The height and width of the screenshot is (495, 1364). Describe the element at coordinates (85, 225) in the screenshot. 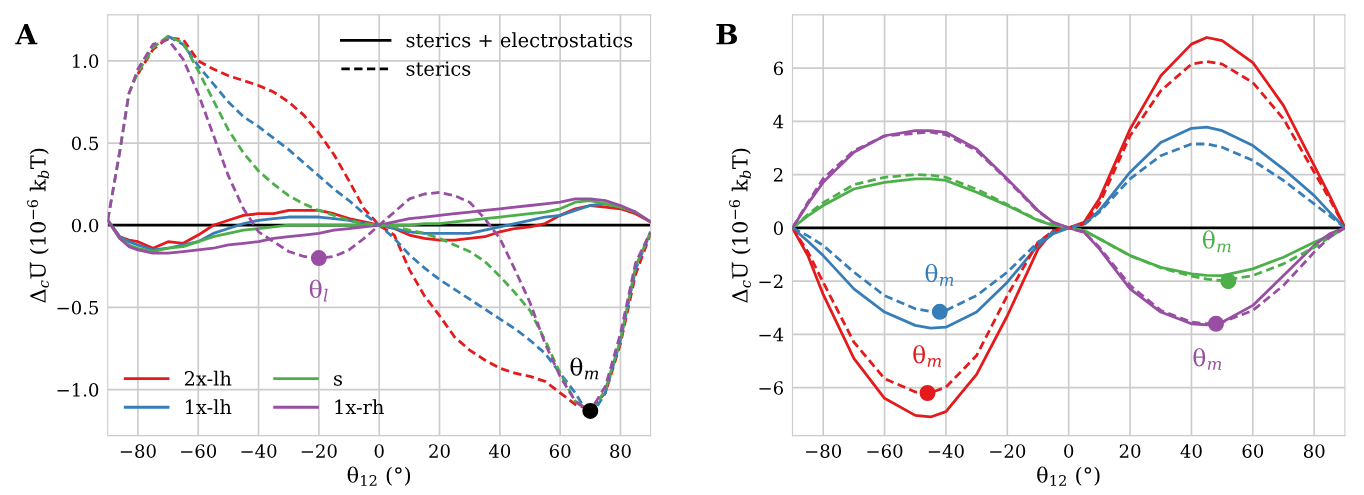

I see `y-tick-label: 0.0` at that location.